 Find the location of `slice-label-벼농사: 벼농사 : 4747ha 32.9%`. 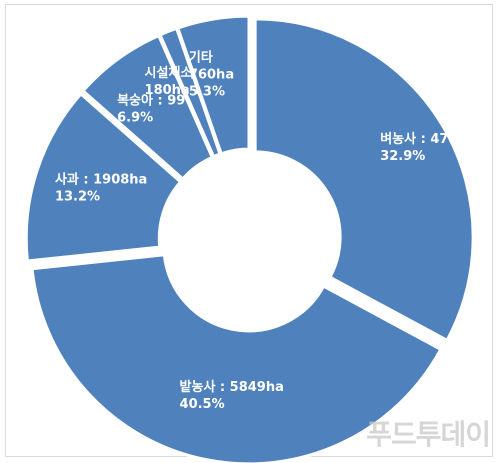

slice-label-벼농사: 벼농사 : 4747ha 32.9% is located at coordinates (432, 147).